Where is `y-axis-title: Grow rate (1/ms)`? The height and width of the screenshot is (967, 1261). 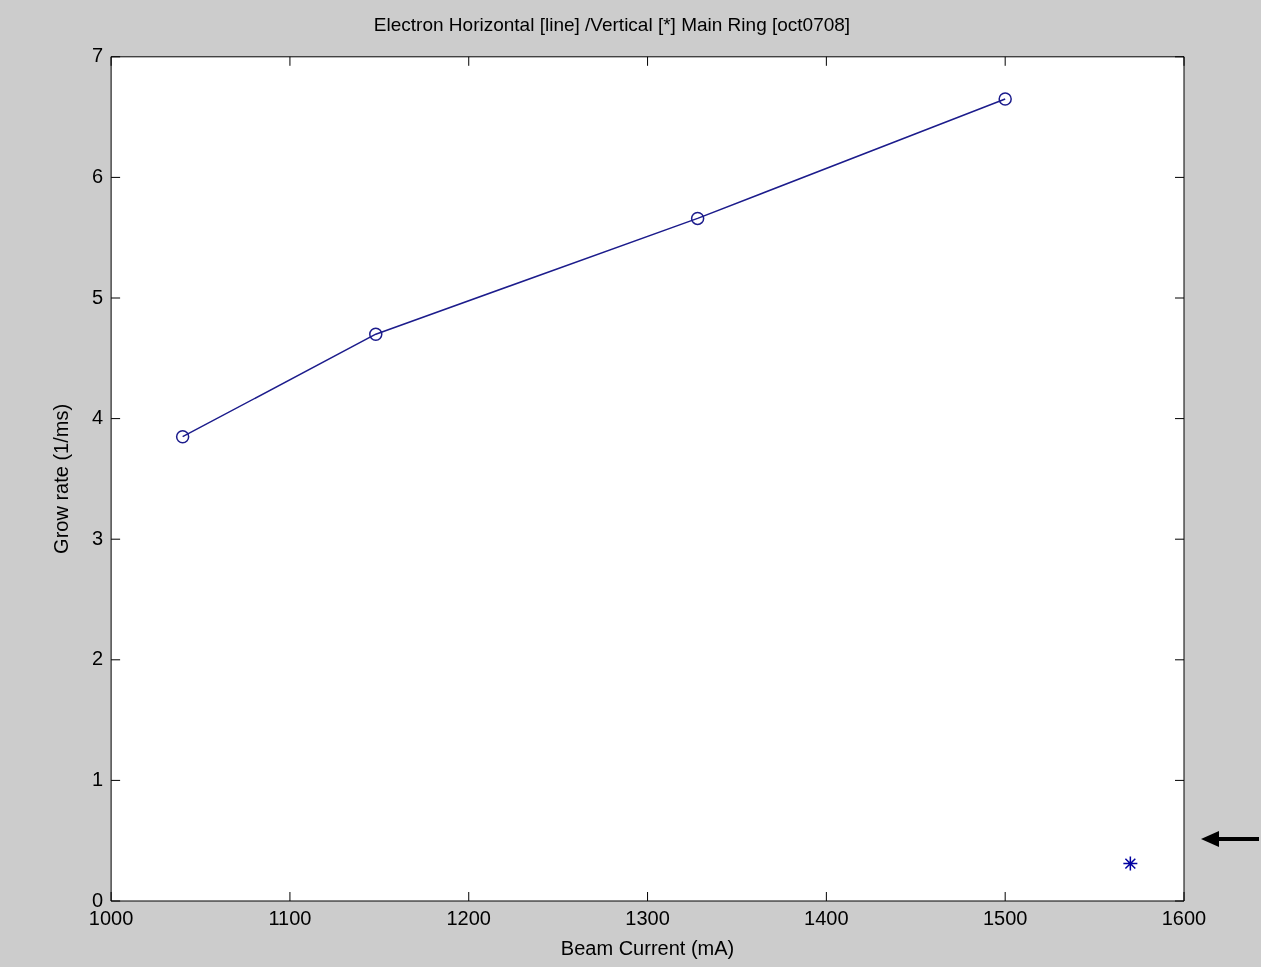
y-axis-title: Grow rate (1/ms) is located at coordinates (60, 478).